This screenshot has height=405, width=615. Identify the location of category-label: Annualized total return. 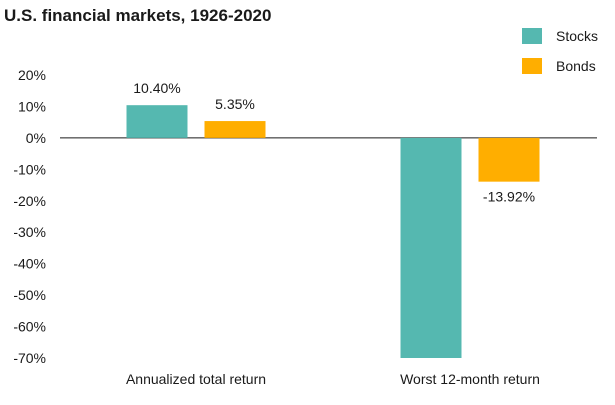
(196, 379).